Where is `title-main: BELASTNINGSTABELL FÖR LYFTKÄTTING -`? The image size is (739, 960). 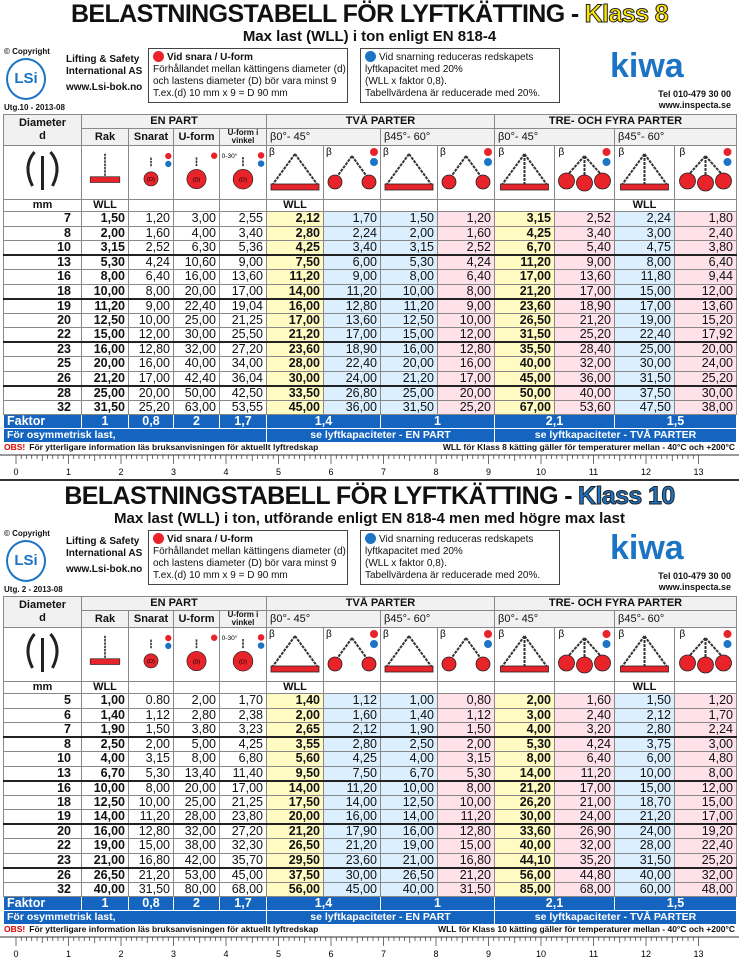
title-main: BELASTNINGSTABELL FÖR LYFTKÄTTING - is located at coordinates (318, 496).